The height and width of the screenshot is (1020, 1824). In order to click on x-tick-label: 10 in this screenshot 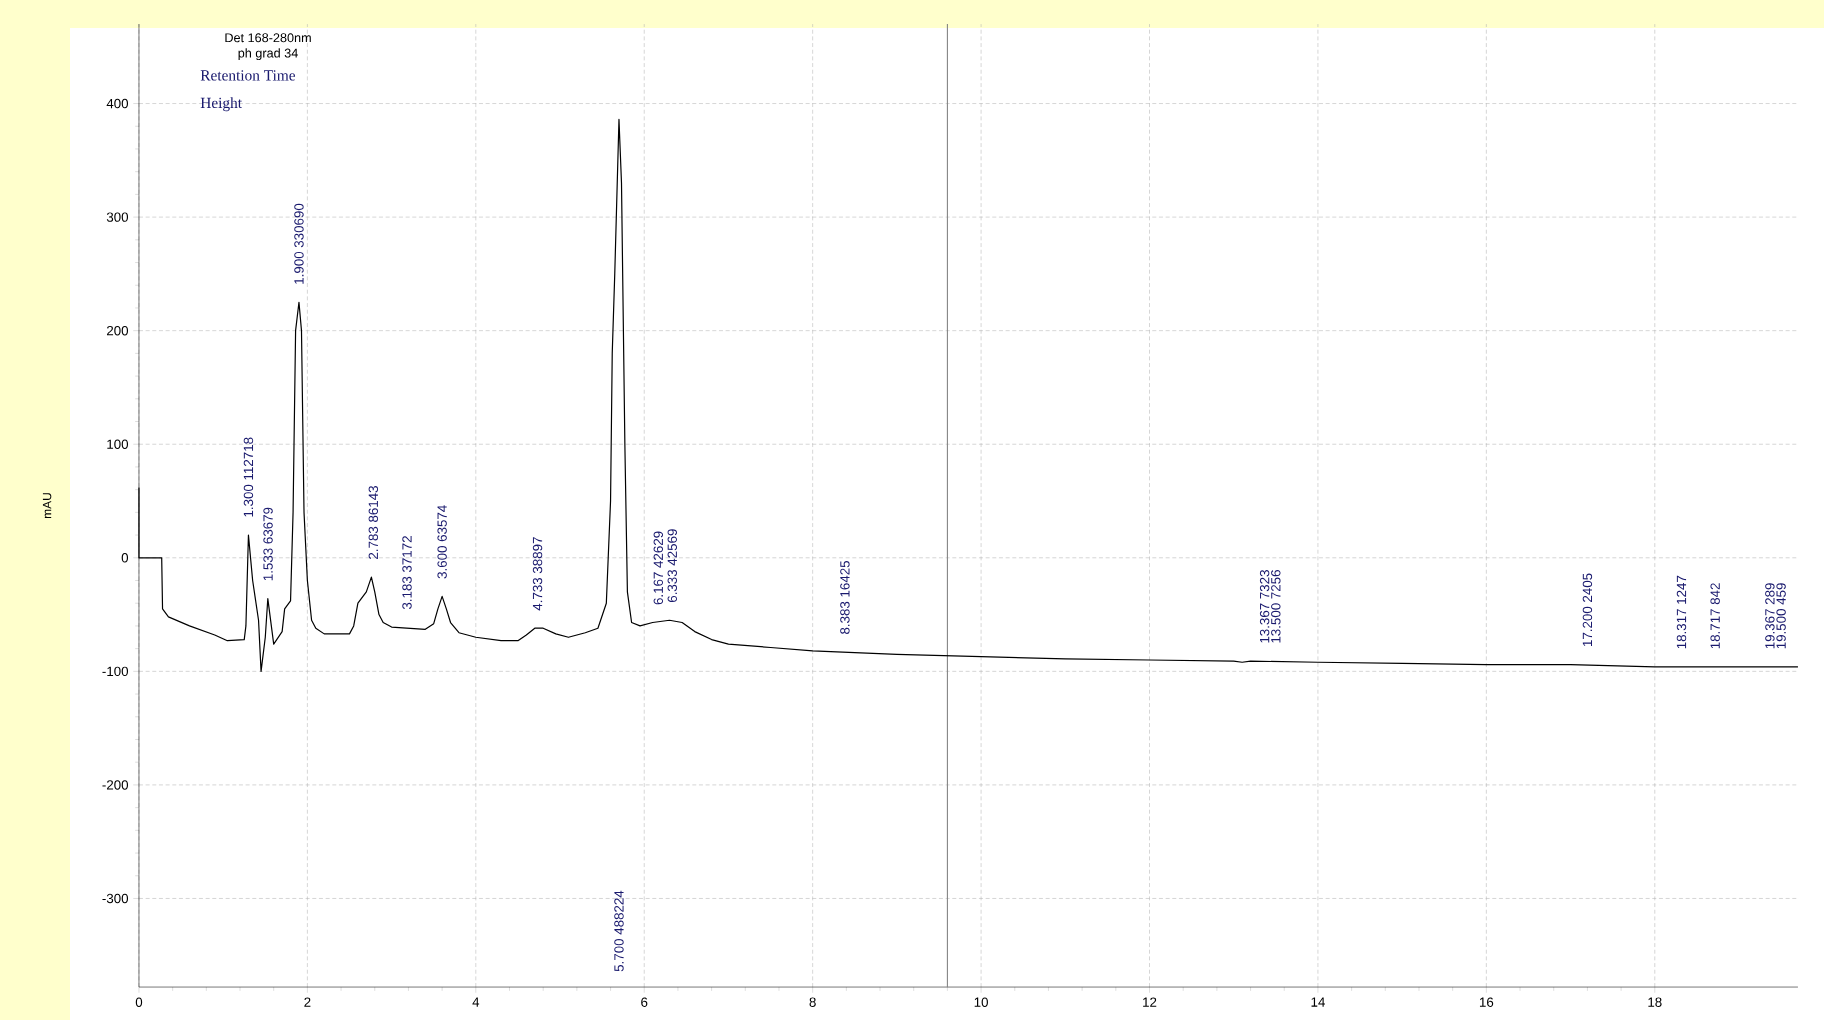, I will do `click(981, 1002)`.